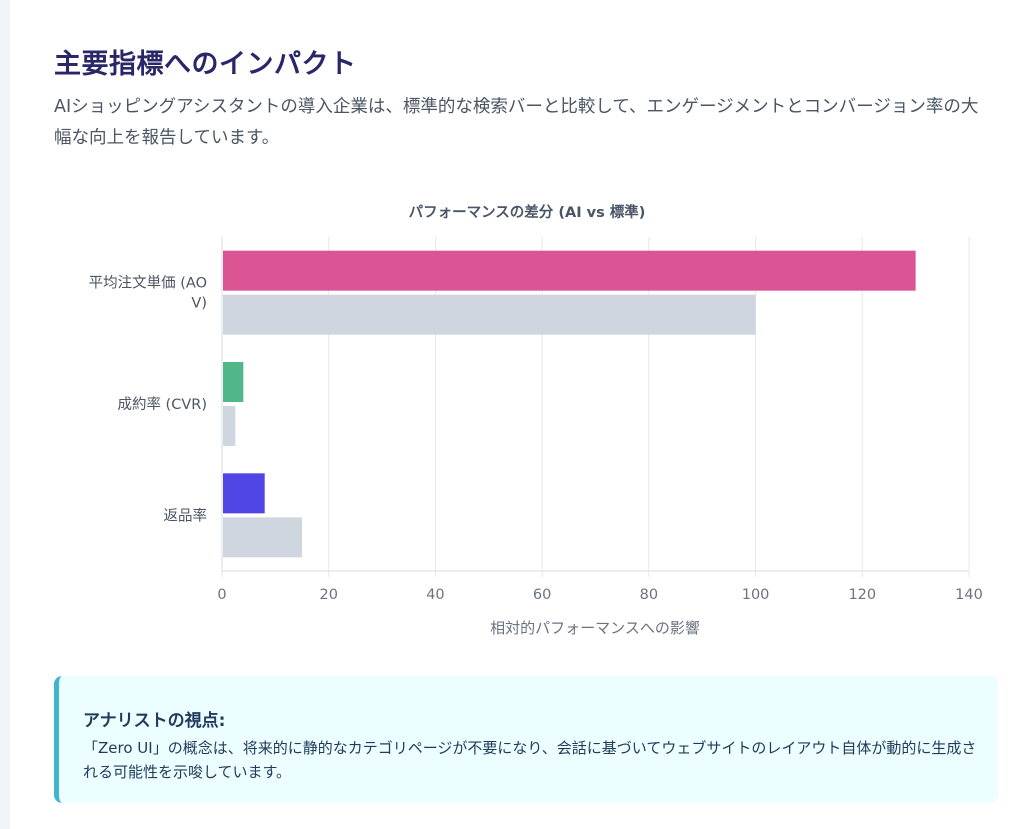  Describe the element at coordinates (199, 304) in the screenshot. I see `y-category-label-0-1: V)` at that location.